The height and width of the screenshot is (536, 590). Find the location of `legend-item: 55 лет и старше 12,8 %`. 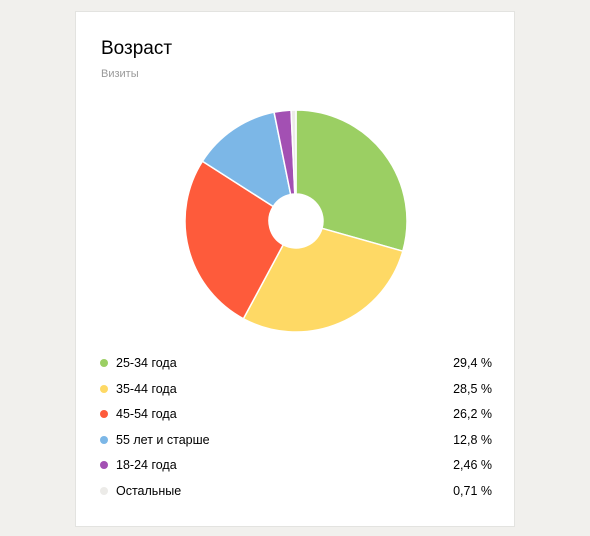

legend-item: 55 лет и старше 12,8 % is located at coordinates (298, 442).